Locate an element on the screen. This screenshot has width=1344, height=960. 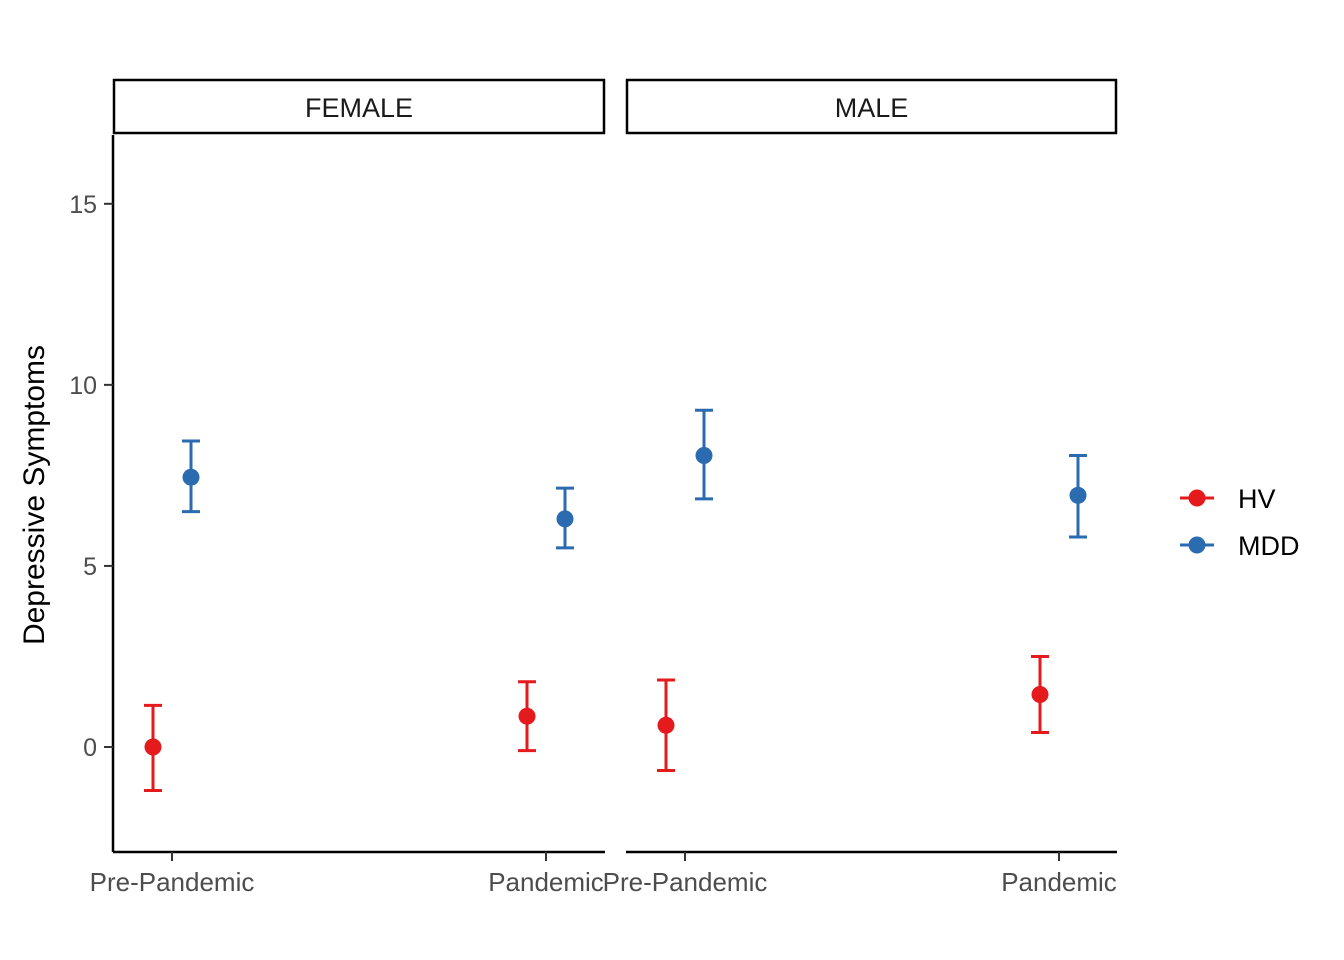
legend-entry-hv: HV is located at coordinates (1228, 499).